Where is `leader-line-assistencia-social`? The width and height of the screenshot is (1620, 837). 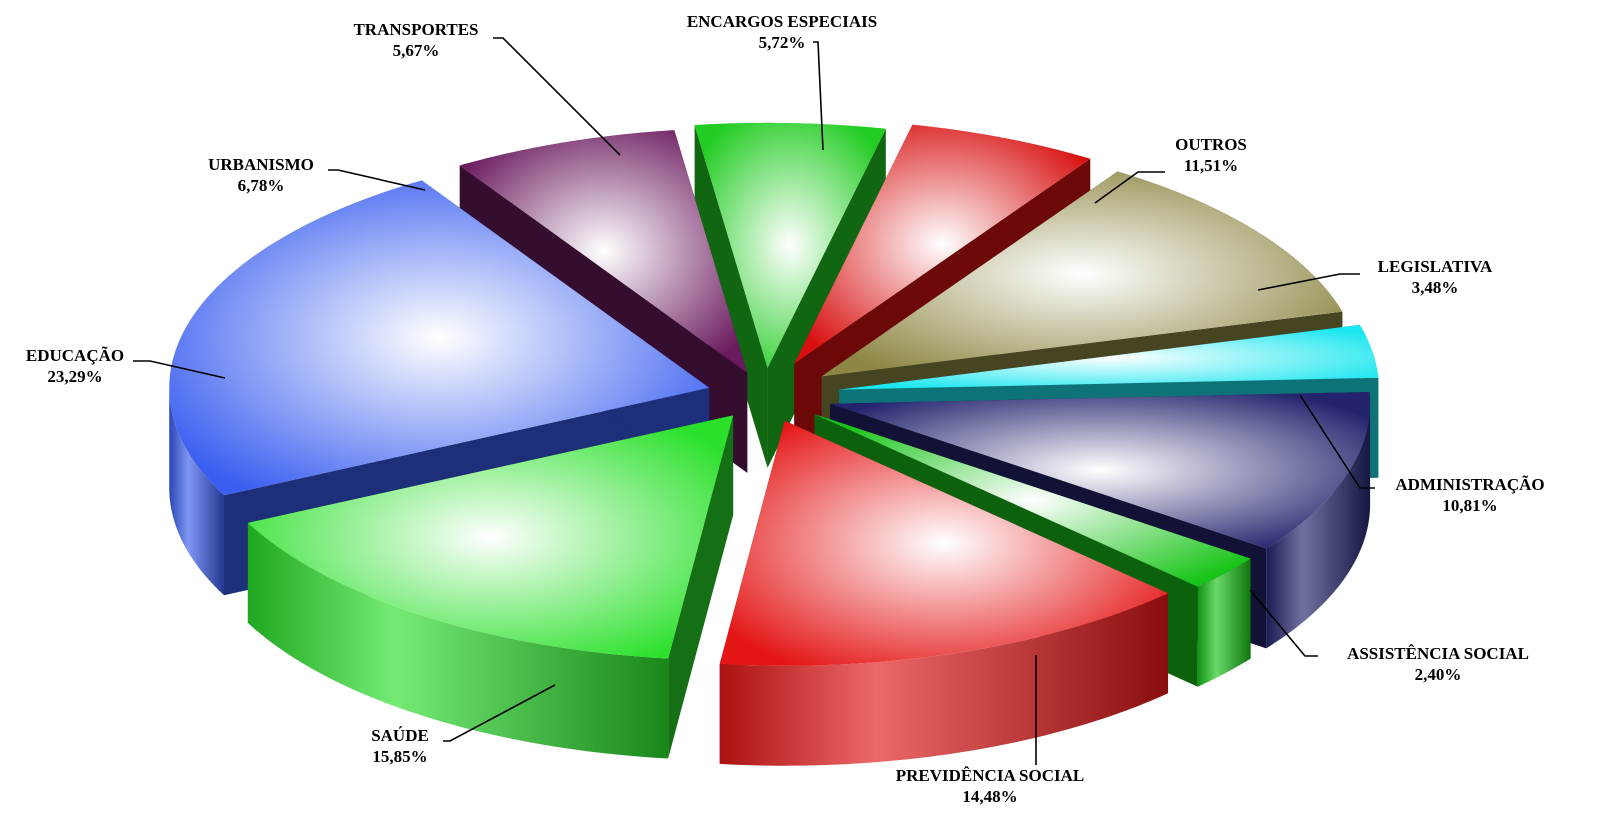
leader-line-assistencia-social is located at coordinates (1283, 623).